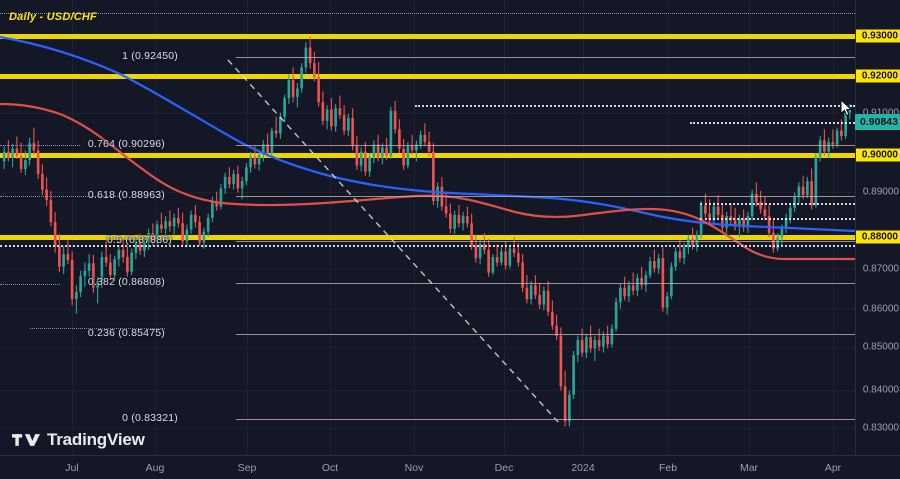 This screenshot has width=900, height=479. What do you see at coordinates (877, 122) in the screenshot?
I see `current-price-label: 0.90843` at bounding box center [877, 122].